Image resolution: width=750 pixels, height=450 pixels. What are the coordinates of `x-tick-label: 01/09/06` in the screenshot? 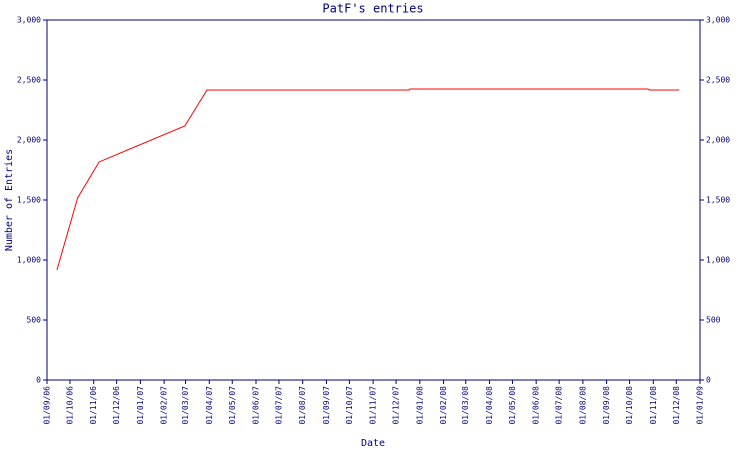 It's located at (47, 405).